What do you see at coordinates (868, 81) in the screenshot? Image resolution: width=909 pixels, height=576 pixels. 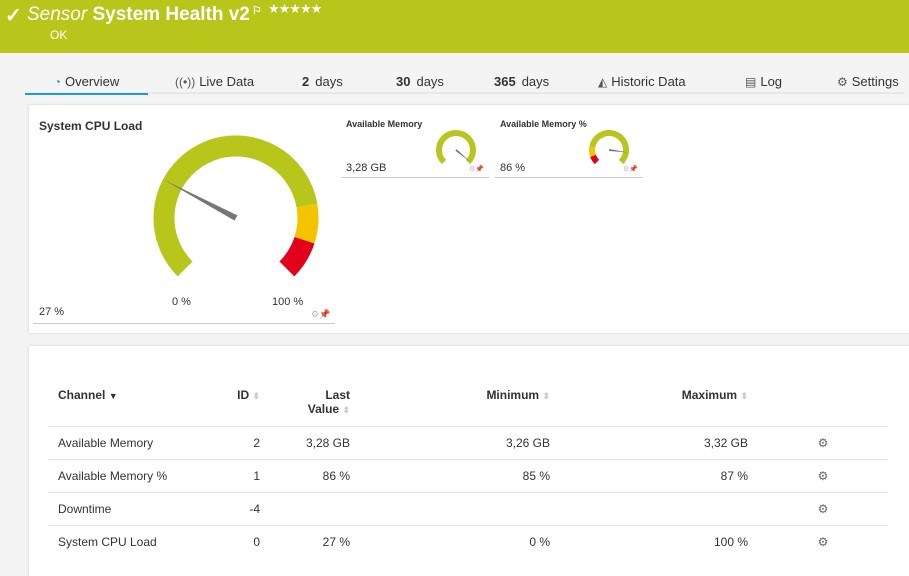 I see `tab-settings: ⚙ Settings` at bounding box center [868, 81].